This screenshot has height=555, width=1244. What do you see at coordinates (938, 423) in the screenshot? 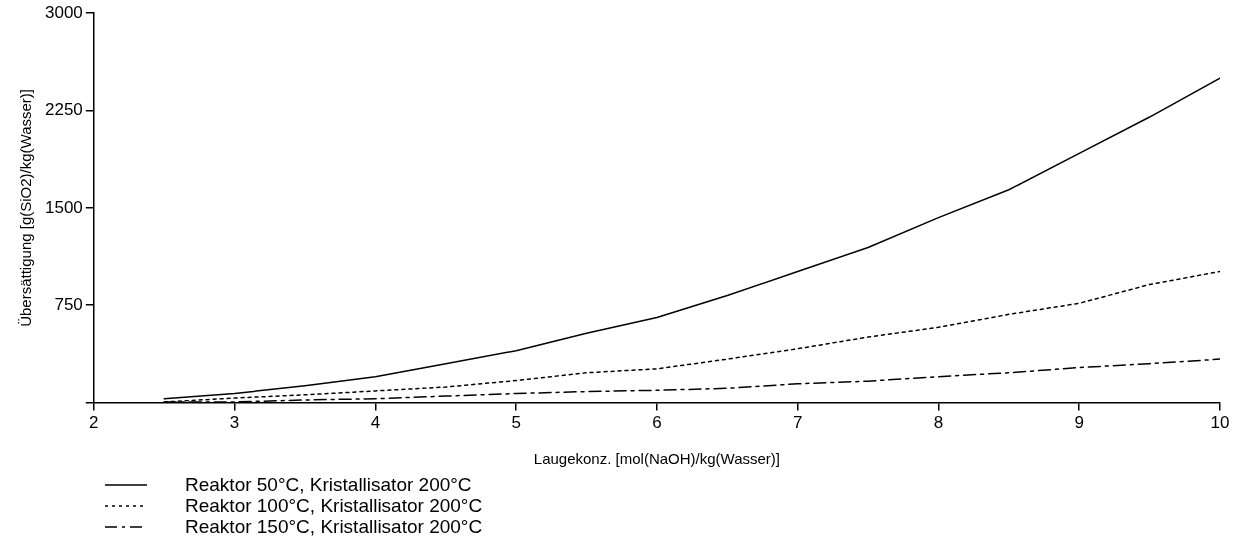
I see `x-tick-label: 8` at bounding box center [938, 423].